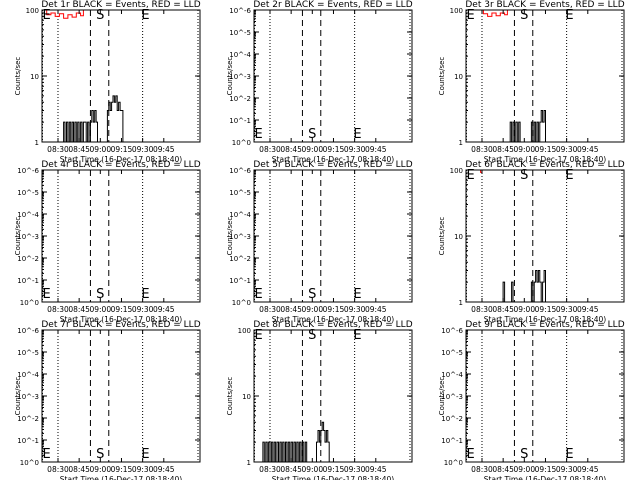  What do you see at coordinates (291, 469) in the screenshot?
I see `chart-8-xtick-label: 08:45` at bounding box center [291, 469].